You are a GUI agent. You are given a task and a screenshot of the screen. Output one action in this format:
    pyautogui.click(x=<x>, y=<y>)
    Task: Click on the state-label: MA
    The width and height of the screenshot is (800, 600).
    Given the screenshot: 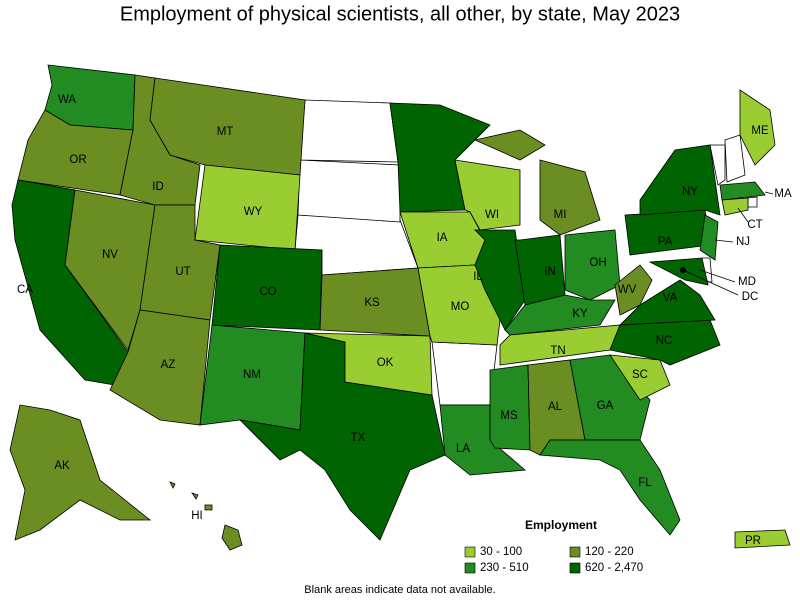 What is the action you would take?
    pyautogui.click(x=783, y=194)
    